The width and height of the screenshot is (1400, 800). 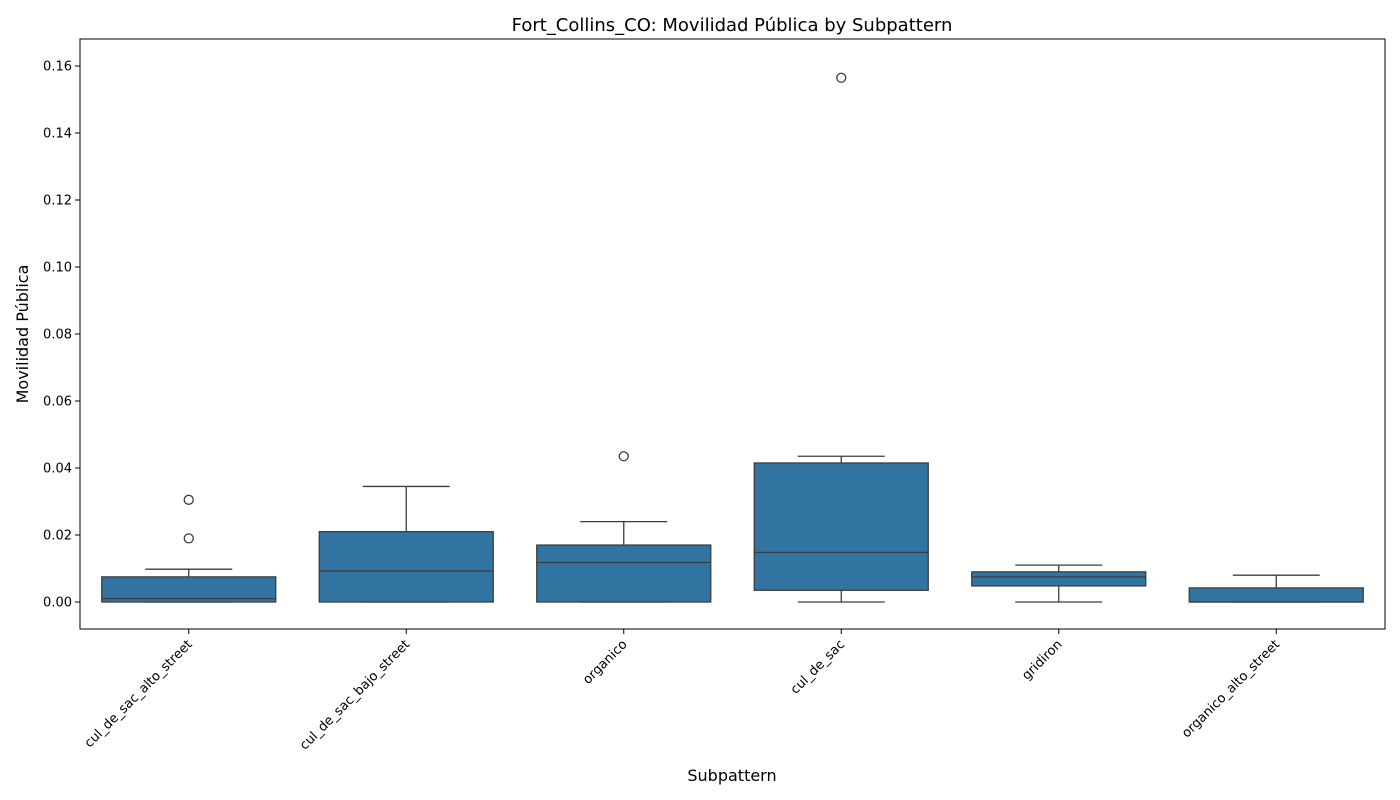 What do you see at coordinates (57, 536) in the screenshot?
I see `y-tick-label: 0.02` at bounding box center [57, 536].